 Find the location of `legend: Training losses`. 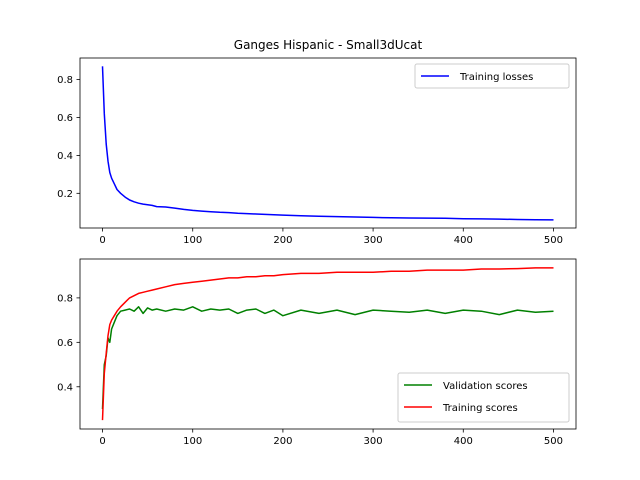

legend: Training losses is located at coordinates (492, 76).